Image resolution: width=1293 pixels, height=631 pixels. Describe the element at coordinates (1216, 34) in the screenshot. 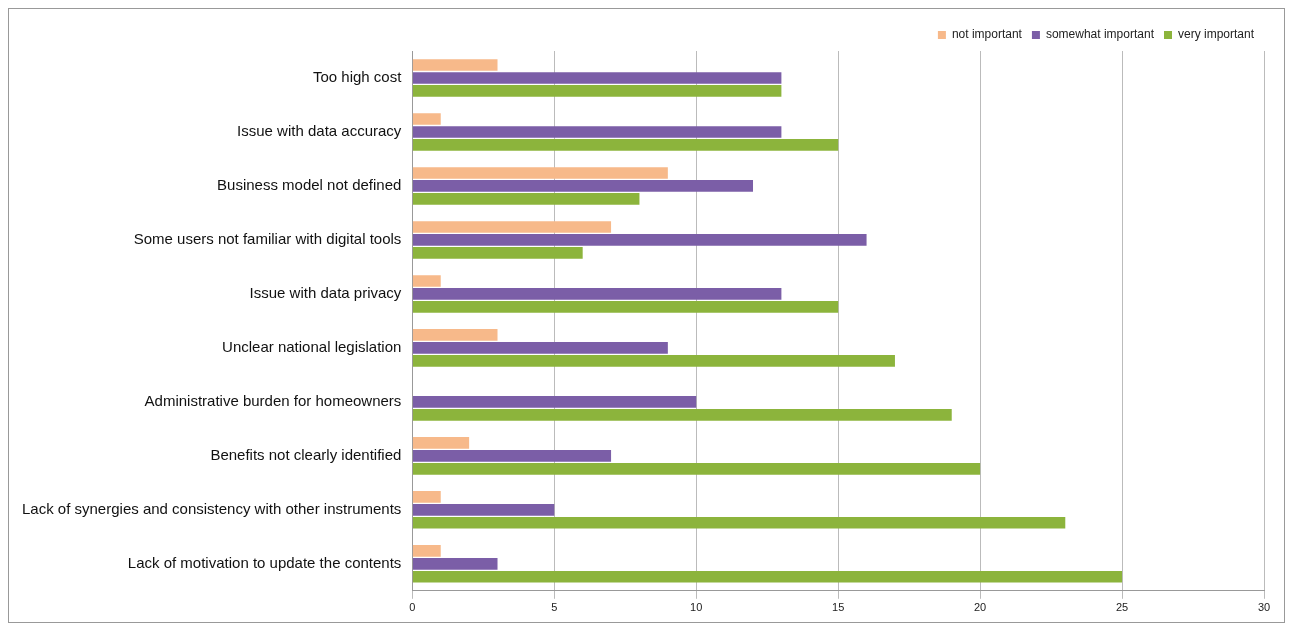

I see `legend-label: very important` at that location.